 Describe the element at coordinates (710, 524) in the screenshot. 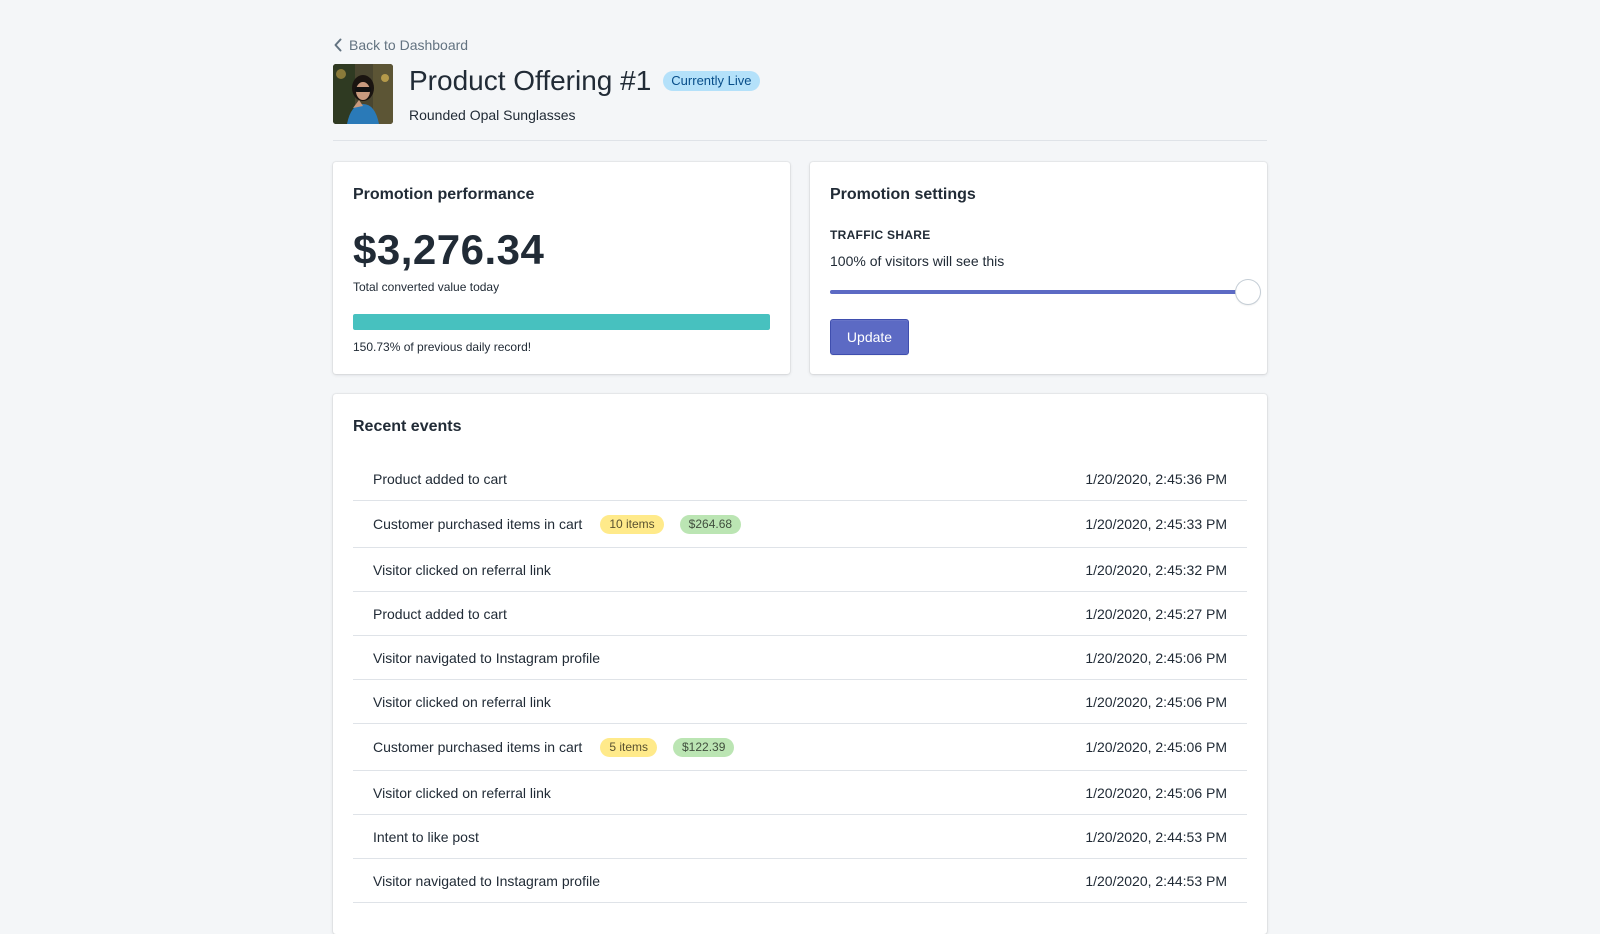

I see `amount-badge: $264.68` at that location.